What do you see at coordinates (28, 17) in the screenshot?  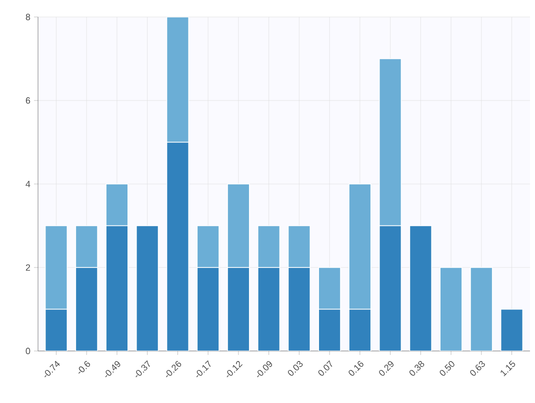 I see `y-tick-label: 8` at bounding box center [28, 17].